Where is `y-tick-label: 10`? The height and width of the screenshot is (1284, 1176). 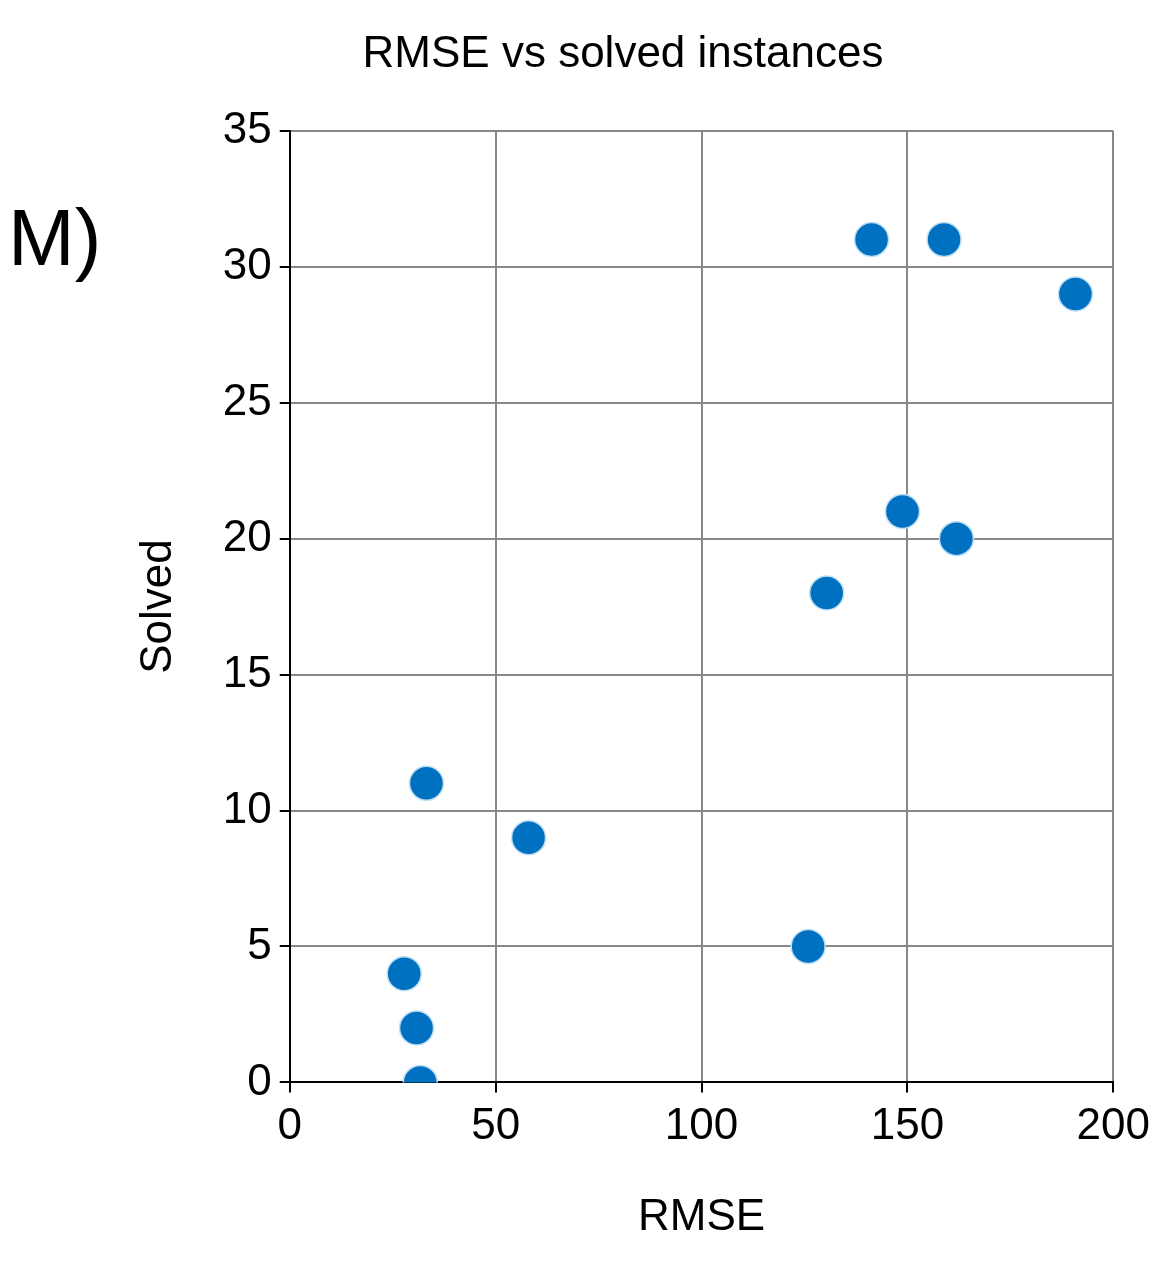 y-tick-label: 10 is located at coordinates (247, 807).